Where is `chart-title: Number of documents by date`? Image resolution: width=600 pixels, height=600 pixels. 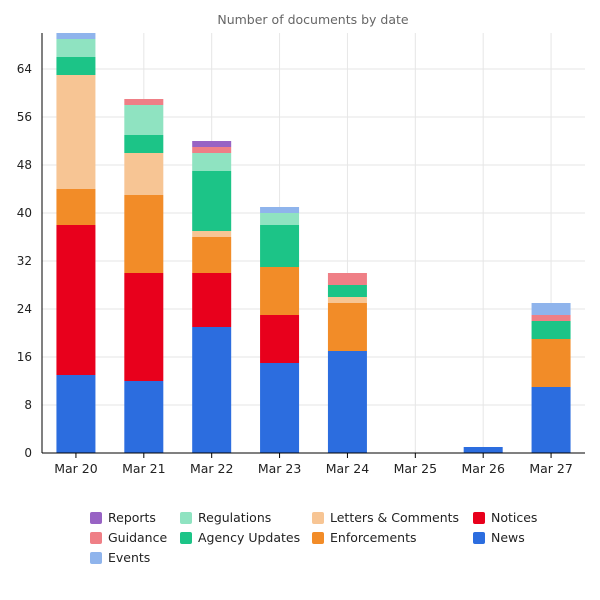 chart-title: Number of documents by date is located at coordinates (313, 19).